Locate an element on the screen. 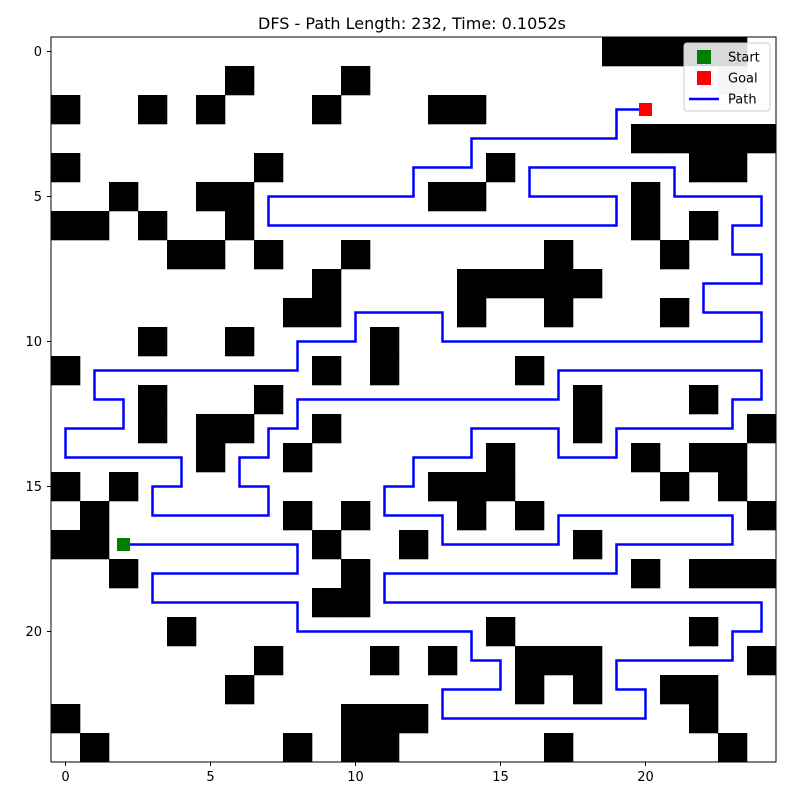  start-marker is located at coordinates (123, 544).